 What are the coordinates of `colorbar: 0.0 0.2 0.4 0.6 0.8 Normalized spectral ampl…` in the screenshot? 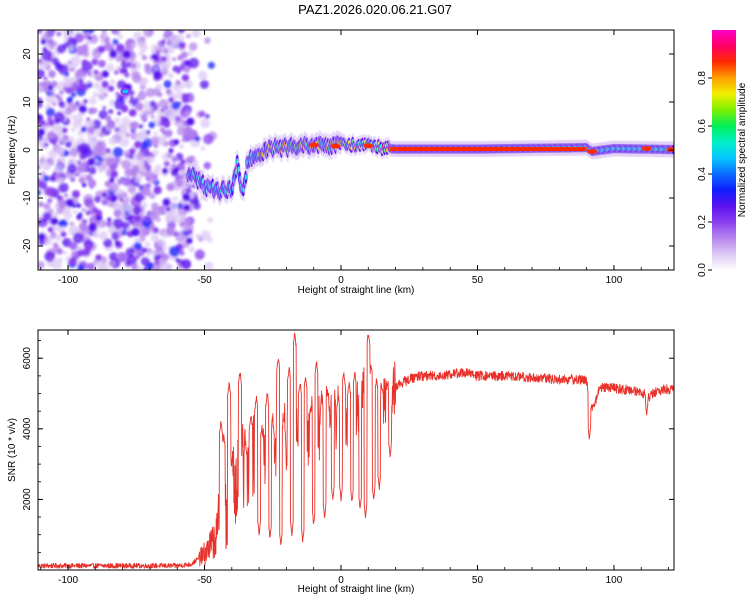 It's located at (722, 153).